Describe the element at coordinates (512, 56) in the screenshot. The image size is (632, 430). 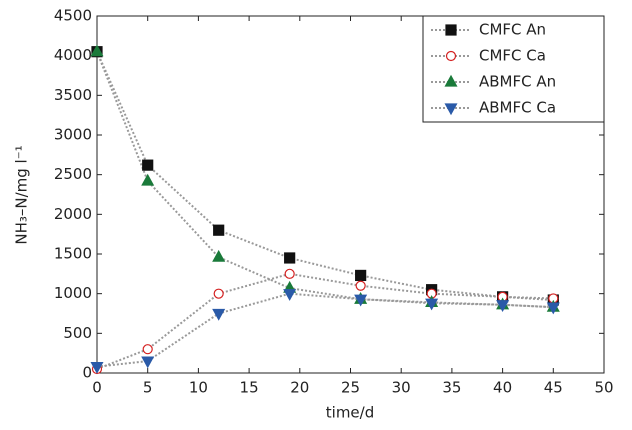
I see `legend-label: CMFC Ca` at that location.